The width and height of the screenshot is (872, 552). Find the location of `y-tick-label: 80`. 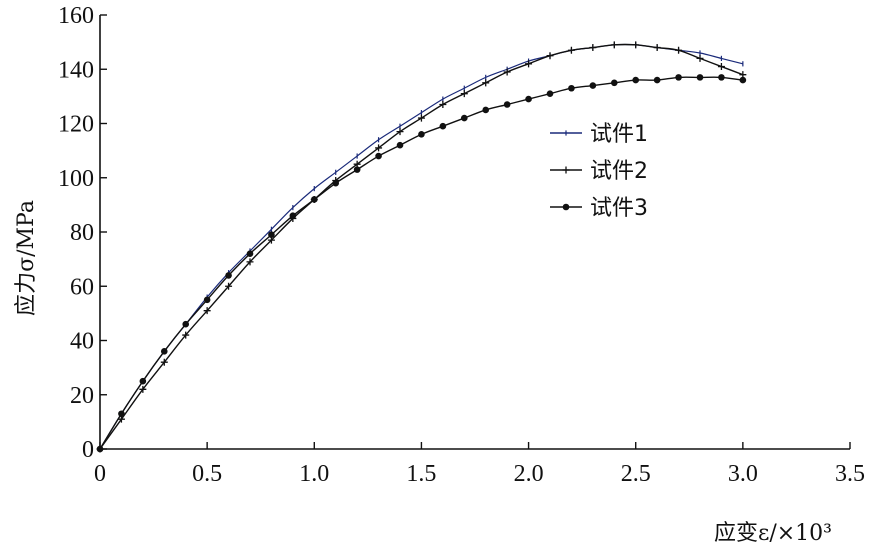

y-tick-label: 80 is located at coordinates (82, 233).